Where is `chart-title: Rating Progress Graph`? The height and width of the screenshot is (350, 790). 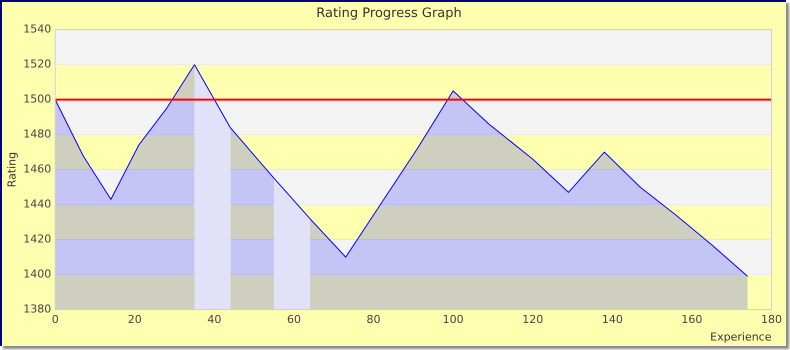
chart-title: Rating Progress Graph is located at coordinates (389, 14).